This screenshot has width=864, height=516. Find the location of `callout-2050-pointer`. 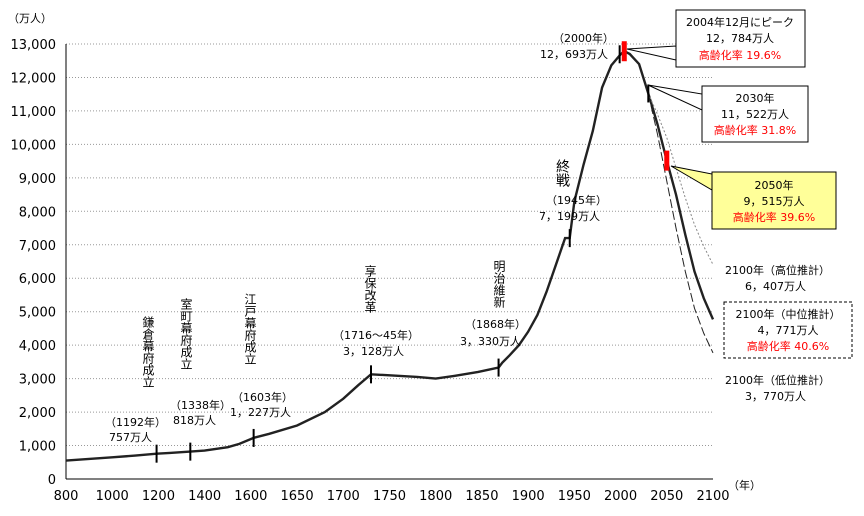

callout-2050-pointer is located at coordinates (691, 178).